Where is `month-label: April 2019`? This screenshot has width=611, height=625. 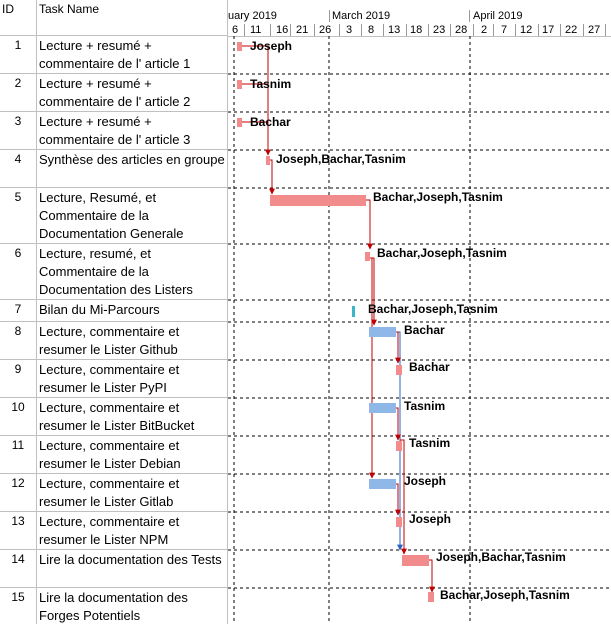 month-label: April 2019 is located at coordinates (498, 16).